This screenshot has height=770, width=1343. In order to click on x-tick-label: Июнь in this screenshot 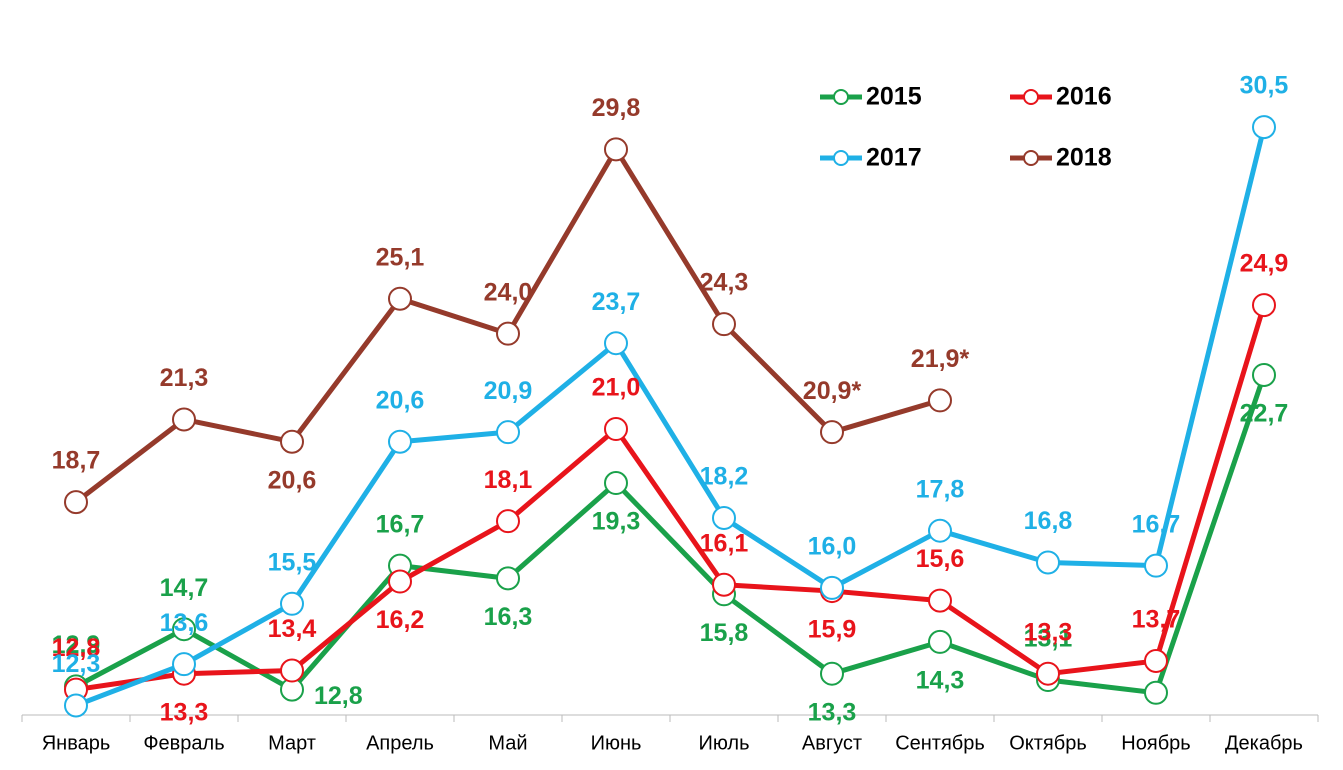, I will do `click(616, 743)`.